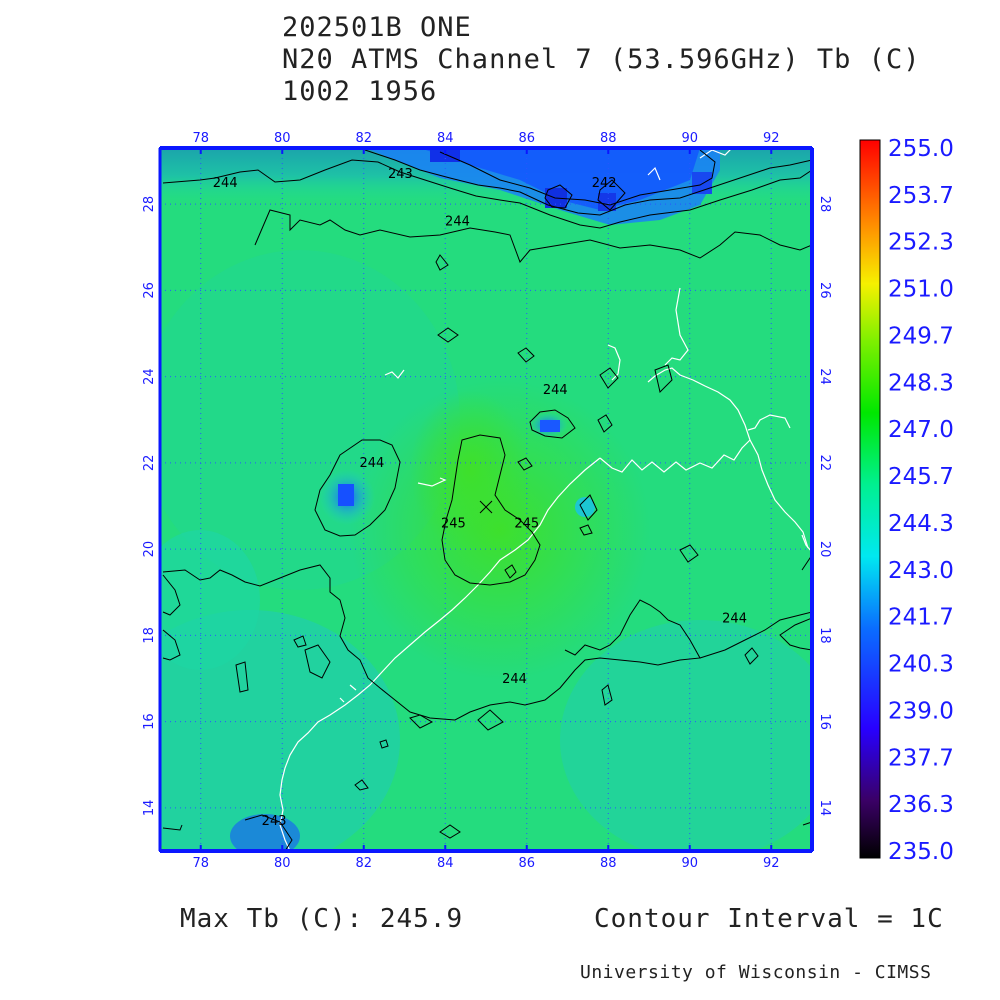  What do you see at coordinates (824, 635) in the screenshot?
I see `lat-tick-label-right-18: 18` at bounding box center [824, 635].